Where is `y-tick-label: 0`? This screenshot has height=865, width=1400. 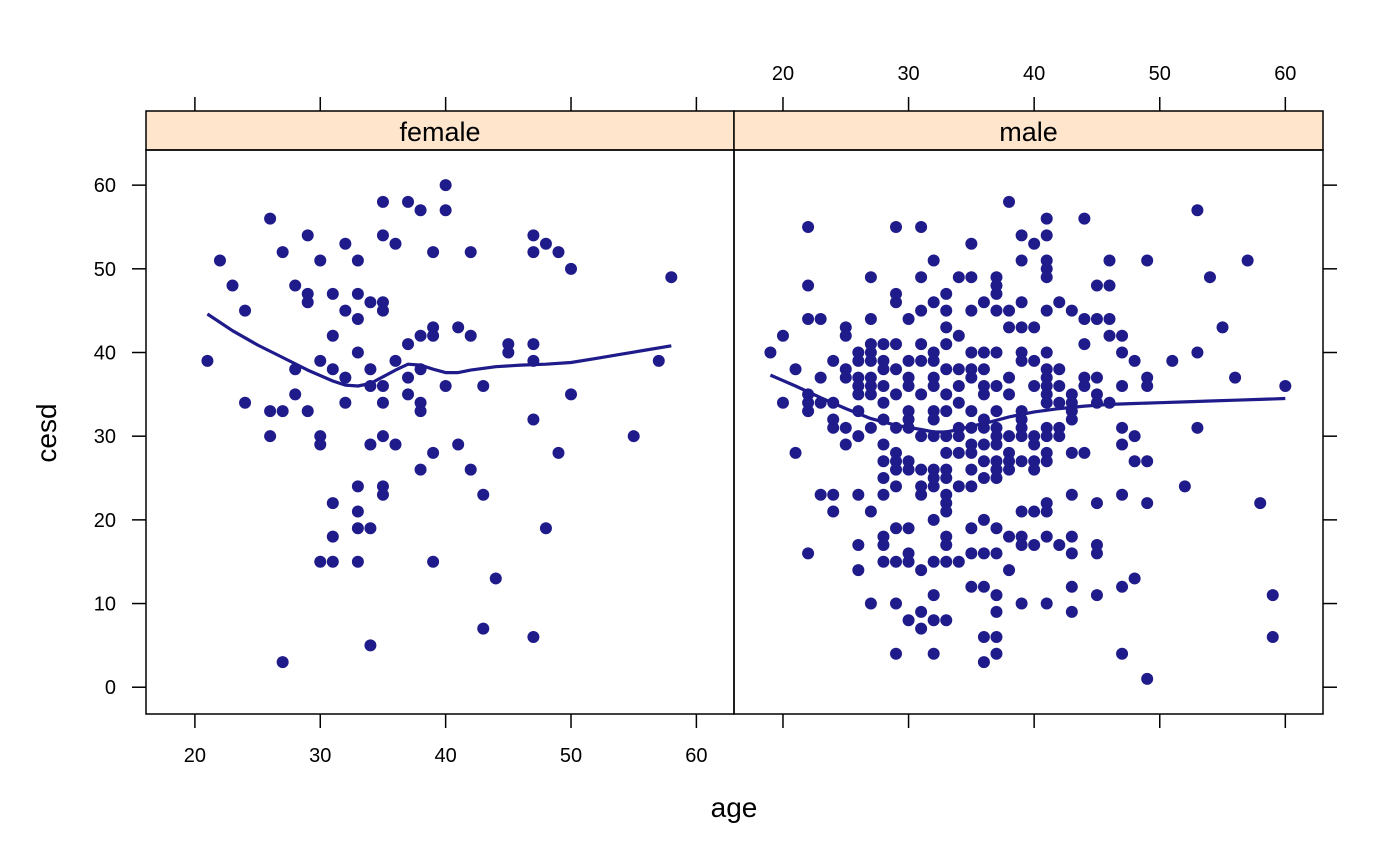 y-tick-label: 0 is located at coordinates (110, 688).